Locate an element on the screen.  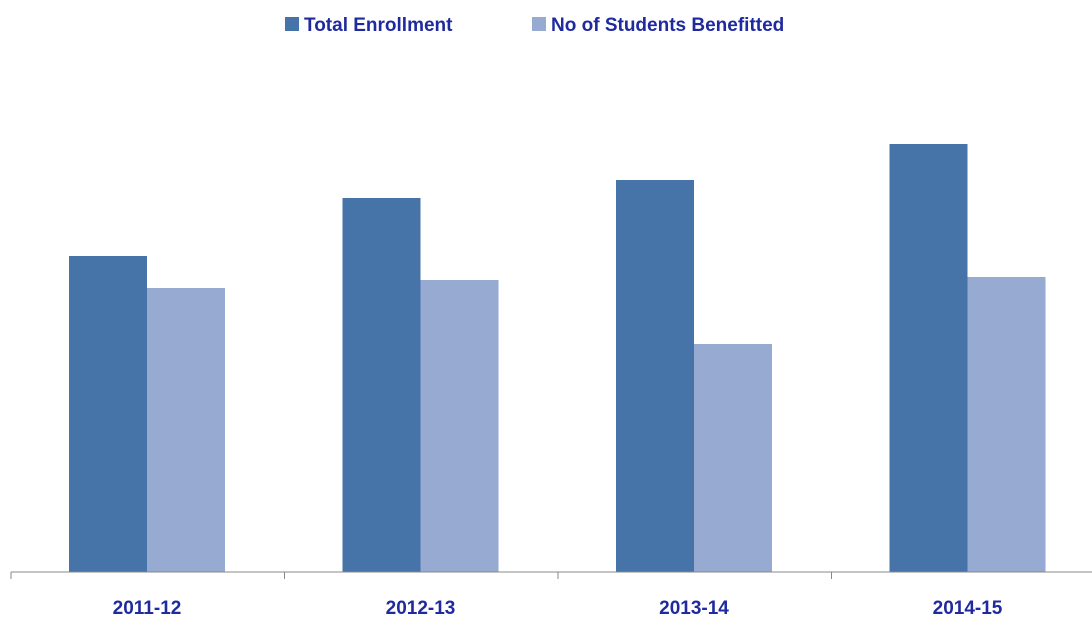
x-tick-label: 2012-13 is located at coordinates (421, 608).